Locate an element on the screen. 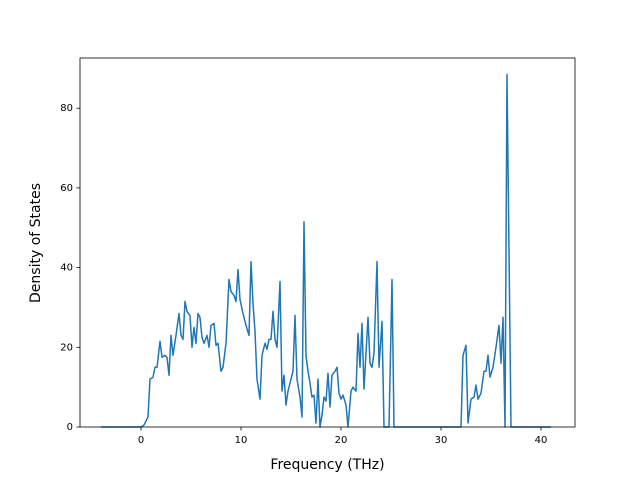 The width and height of the screenshot is (640, 480). x-tick-label: 0 is located at coordinates (141, 440).